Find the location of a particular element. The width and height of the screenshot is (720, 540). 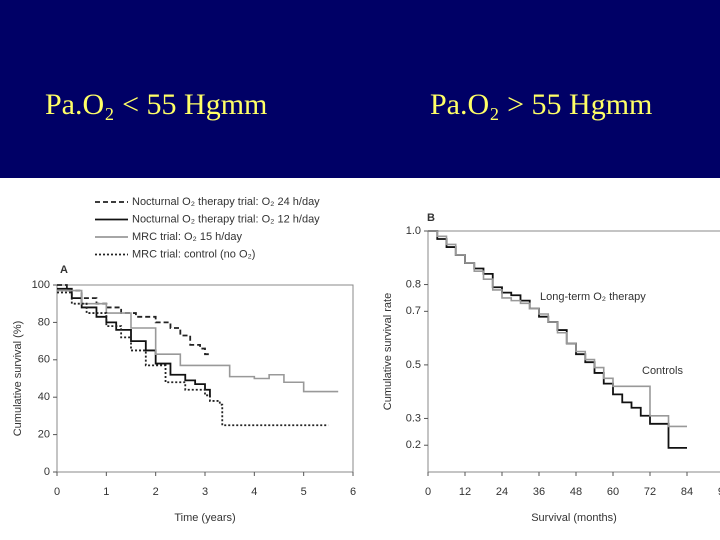

legend-label: MRC trial: control (no O₂) is located at coordinates (193, 254).